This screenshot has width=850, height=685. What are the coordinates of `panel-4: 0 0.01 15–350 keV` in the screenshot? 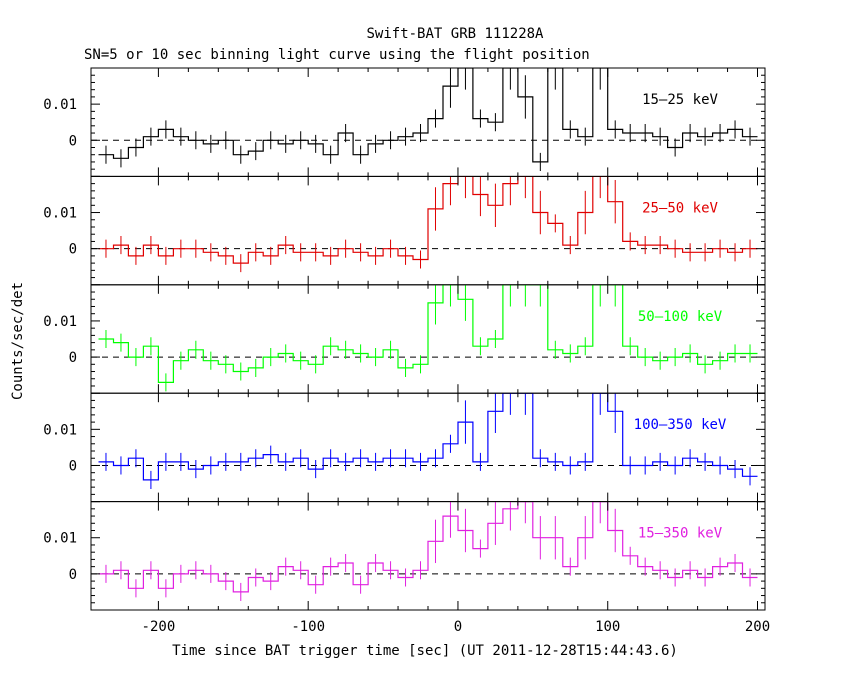 It's located at (404, 556).